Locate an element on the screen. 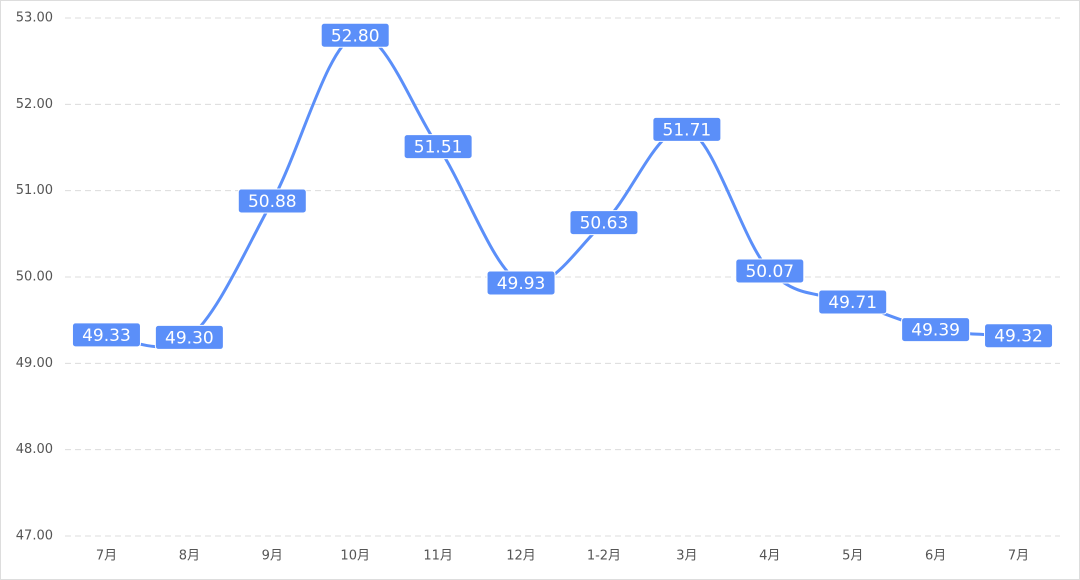 The width and height of the screenshot is (1080, 580). data-label: 51.71 is located at coordinates (687, 130).